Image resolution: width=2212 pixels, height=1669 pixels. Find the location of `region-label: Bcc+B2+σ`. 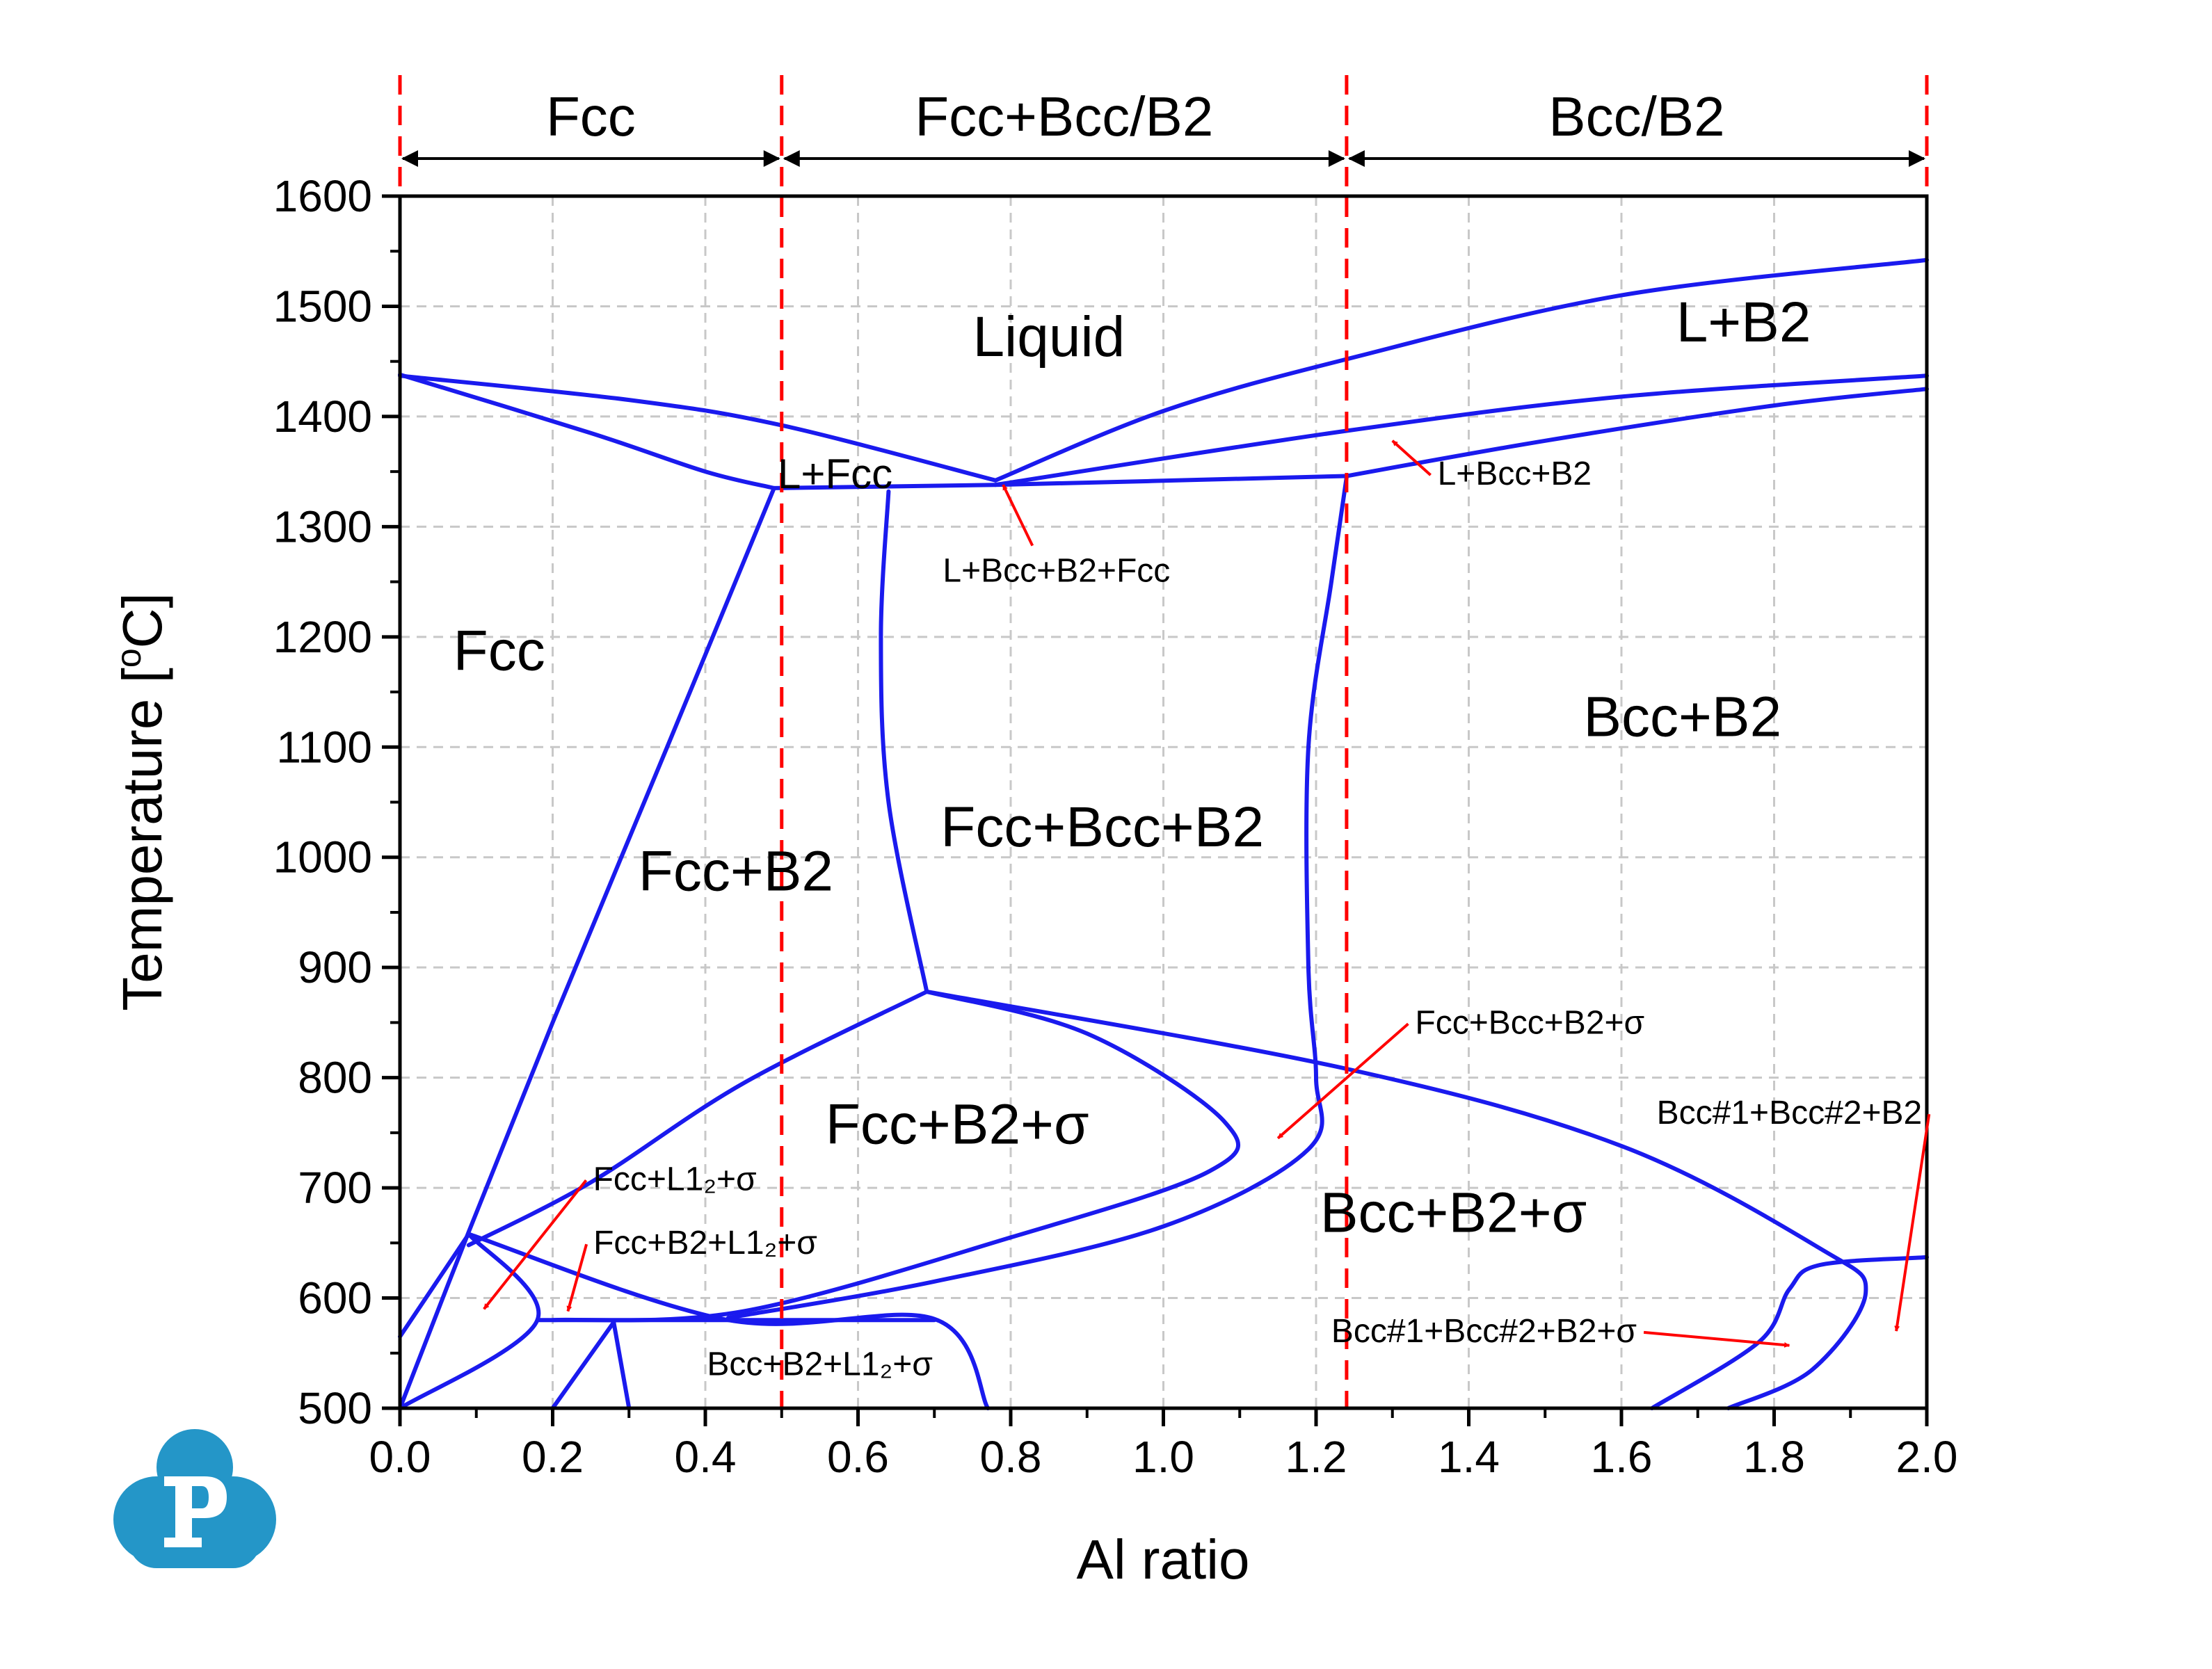

region-label: Bcc+B2+σ is located at coordinates (1453, 1212).